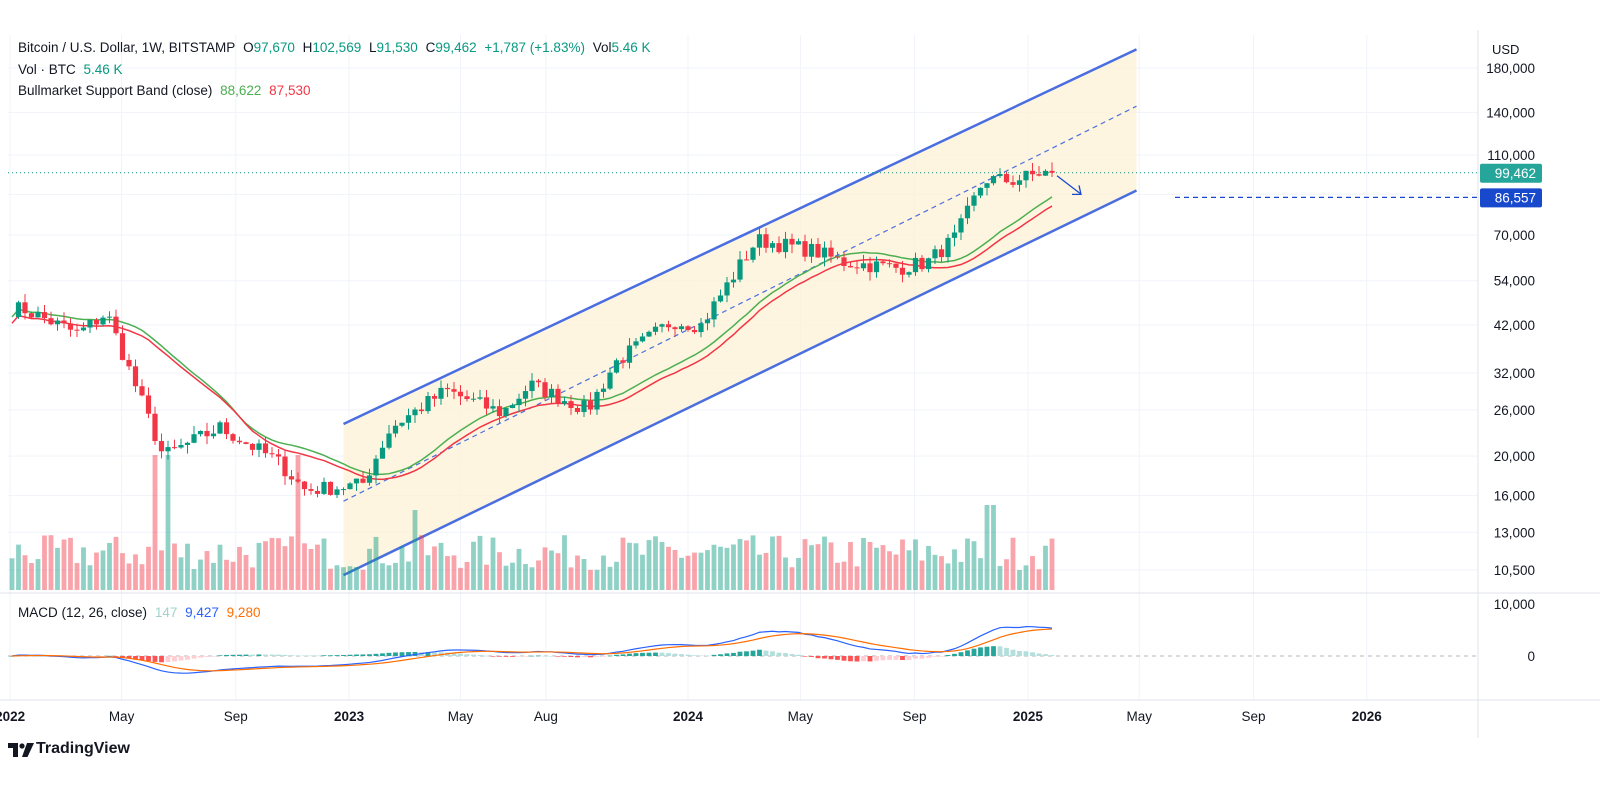 This screenshot has width=1600, height=792. Describe the element at coordinates (21, 750) in the screenshot. I see `tradingview-logo-icon` at that location.